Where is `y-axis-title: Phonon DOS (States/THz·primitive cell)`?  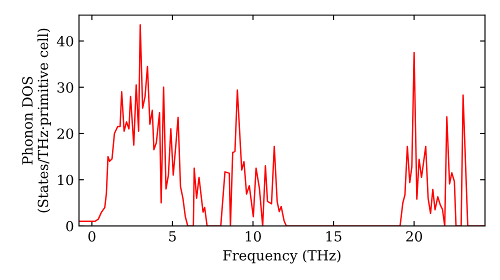
y-axis-title: Phonon DOS (States/THz·primitive cell) is located at coordinates (36, 120).